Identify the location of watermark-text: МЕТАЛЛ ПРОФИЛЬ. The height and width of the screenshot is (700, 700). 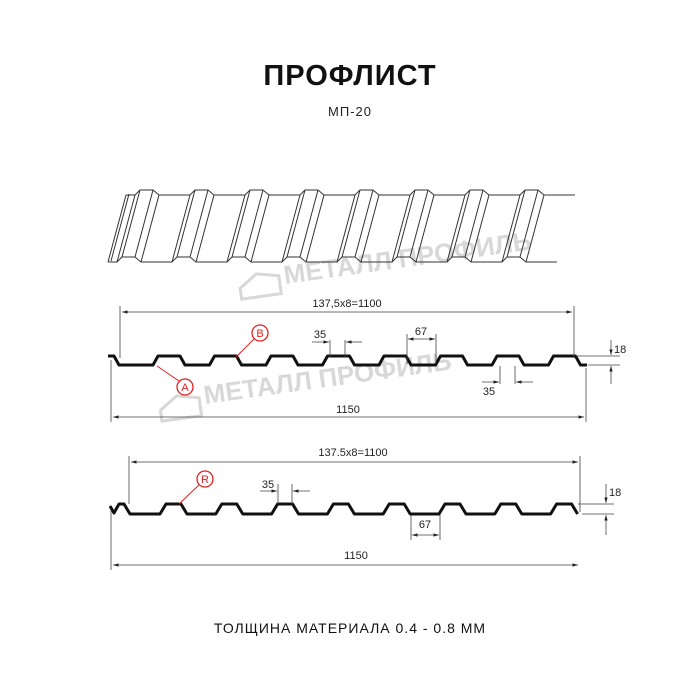
(408, 257).